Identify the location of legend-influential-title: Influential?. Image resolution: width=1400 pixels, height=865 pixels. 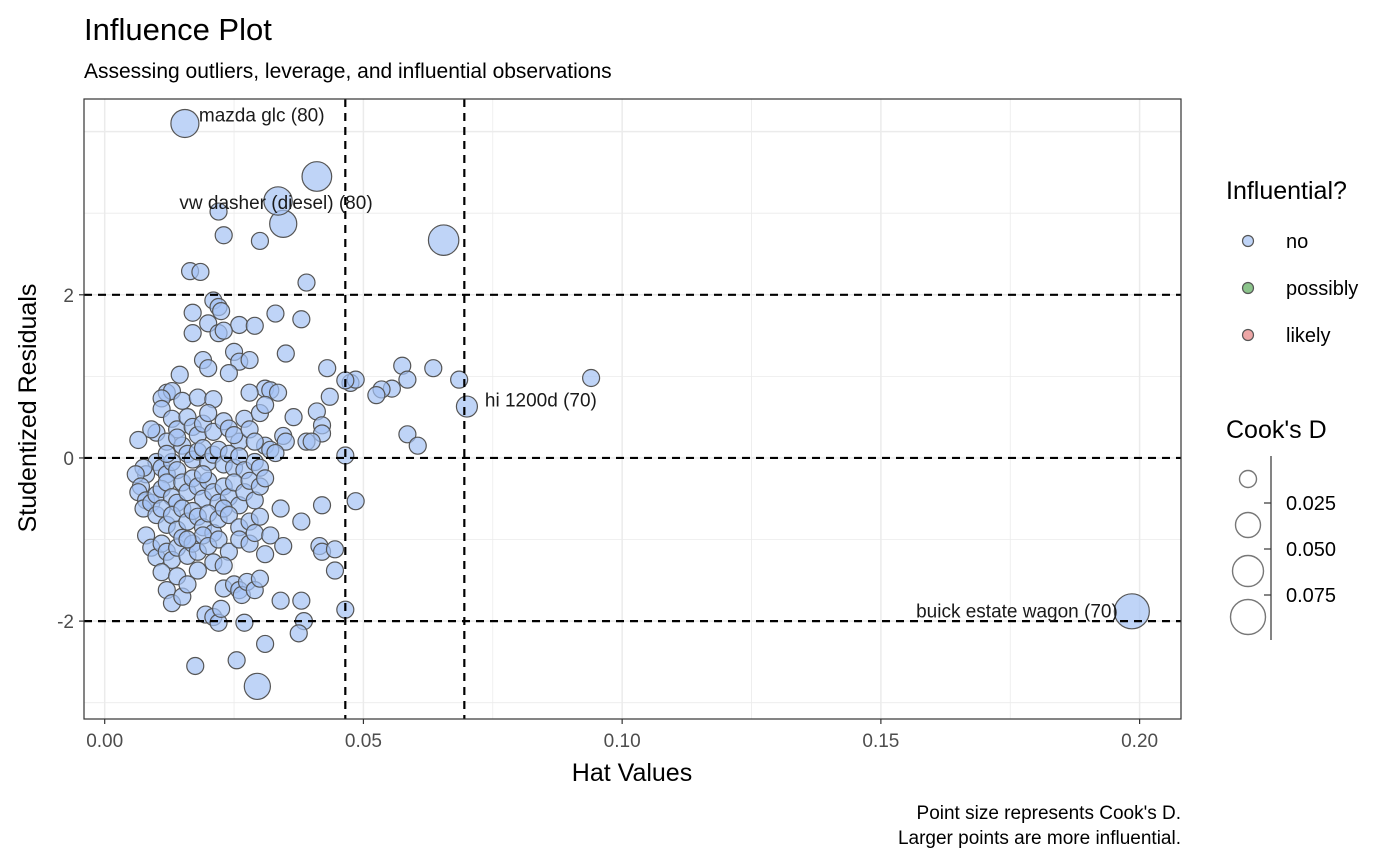
(1286, 191).